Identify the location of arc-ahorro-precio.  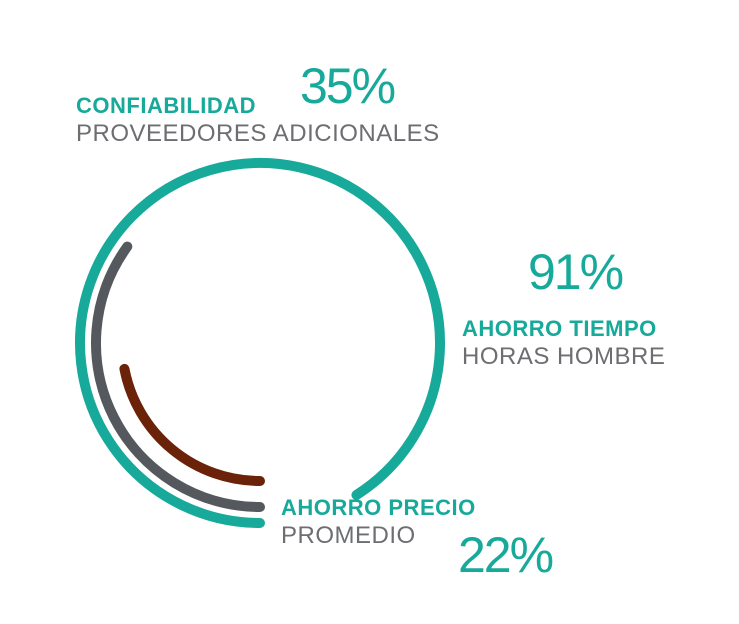
(192, 424).